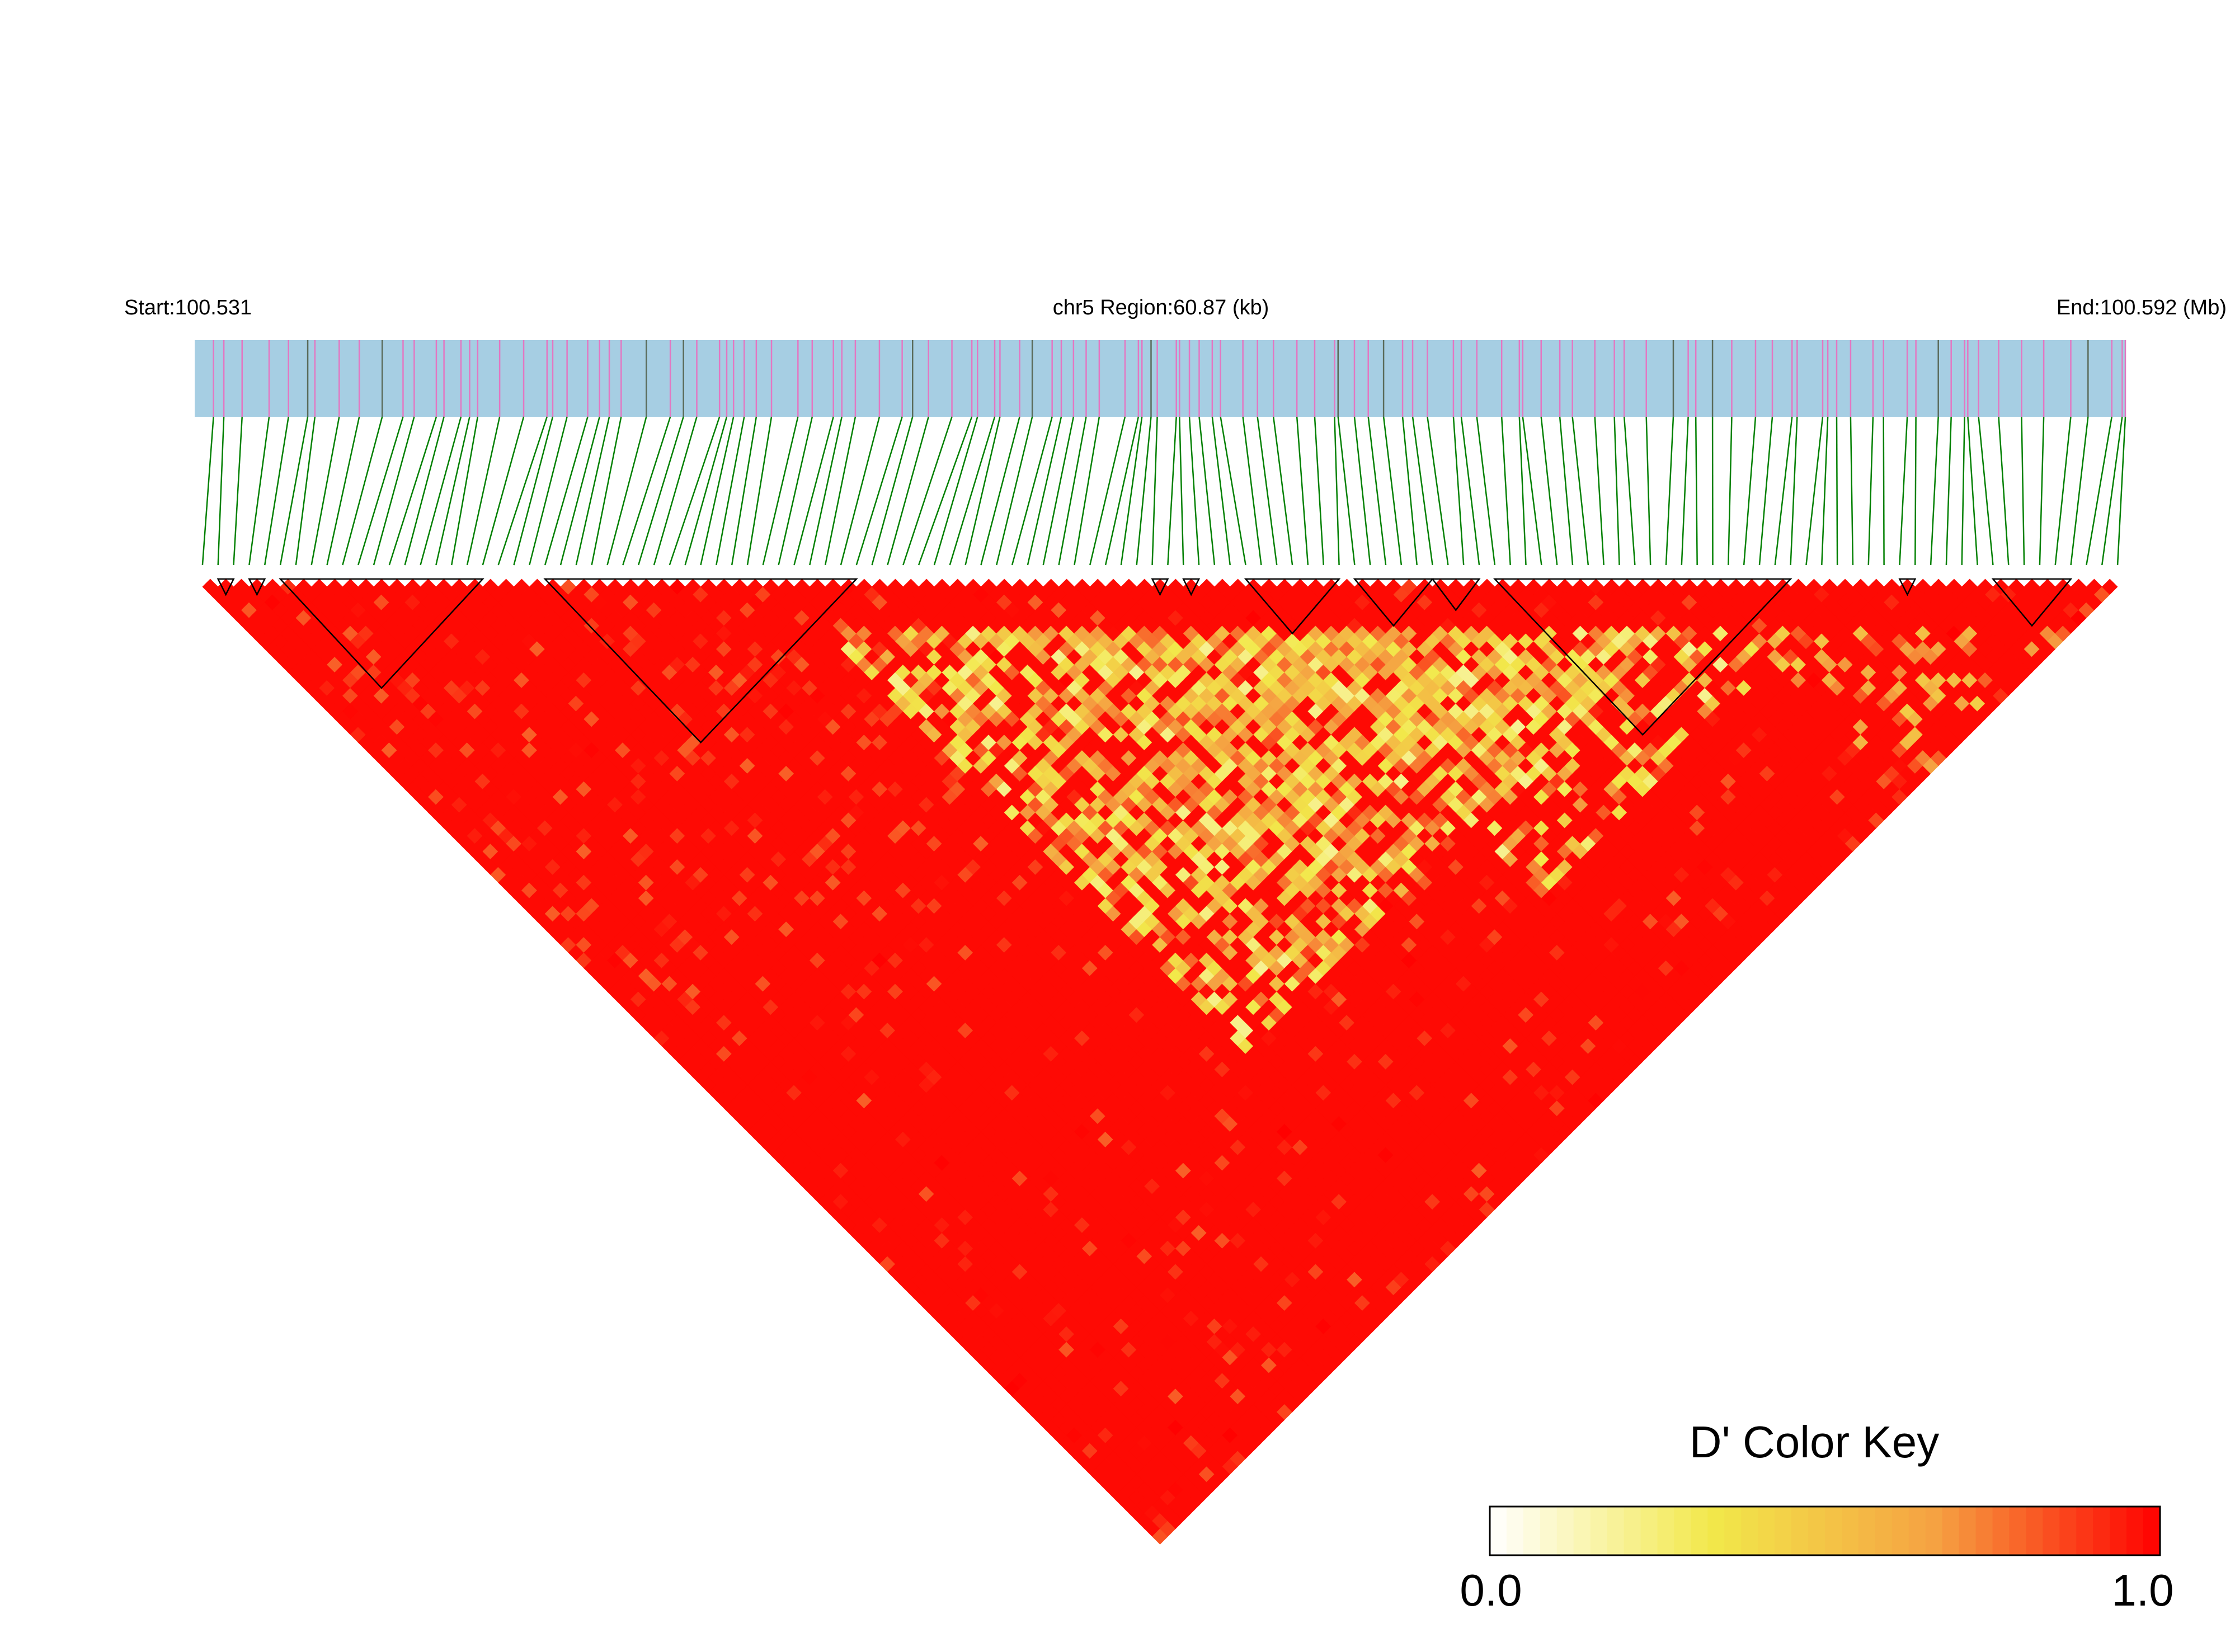 This screenshot has height=1652, width=2235. I want to click on region-end-label: End:100.592 (Mb), so click(2142, 308).